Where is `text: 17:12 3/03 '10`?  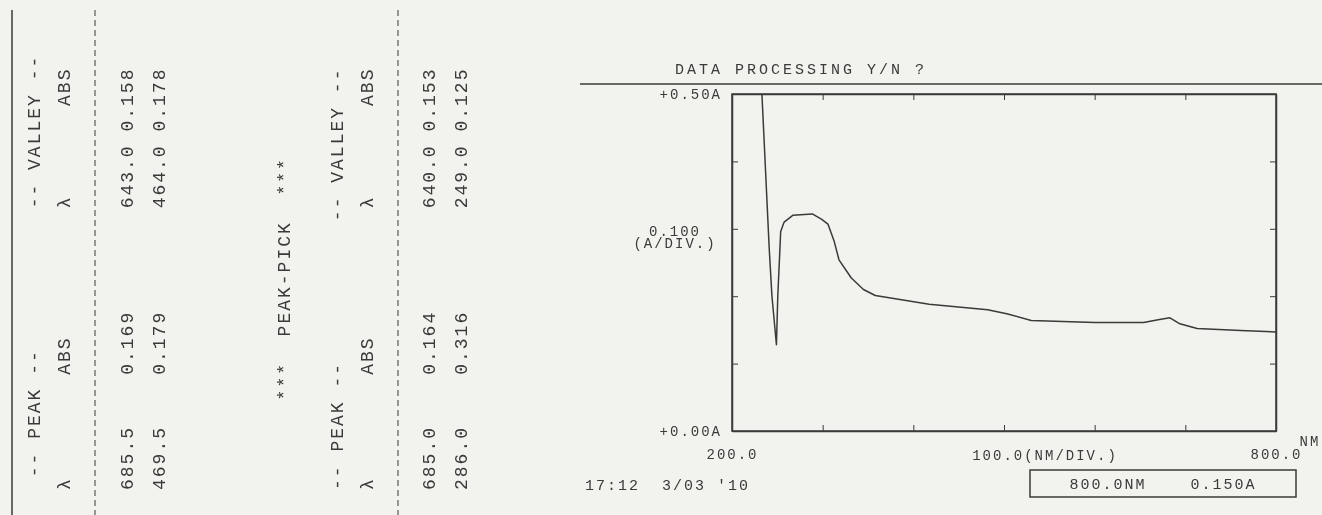
text: 17:12 3/03 '10 is located at coordinates (668, 486).